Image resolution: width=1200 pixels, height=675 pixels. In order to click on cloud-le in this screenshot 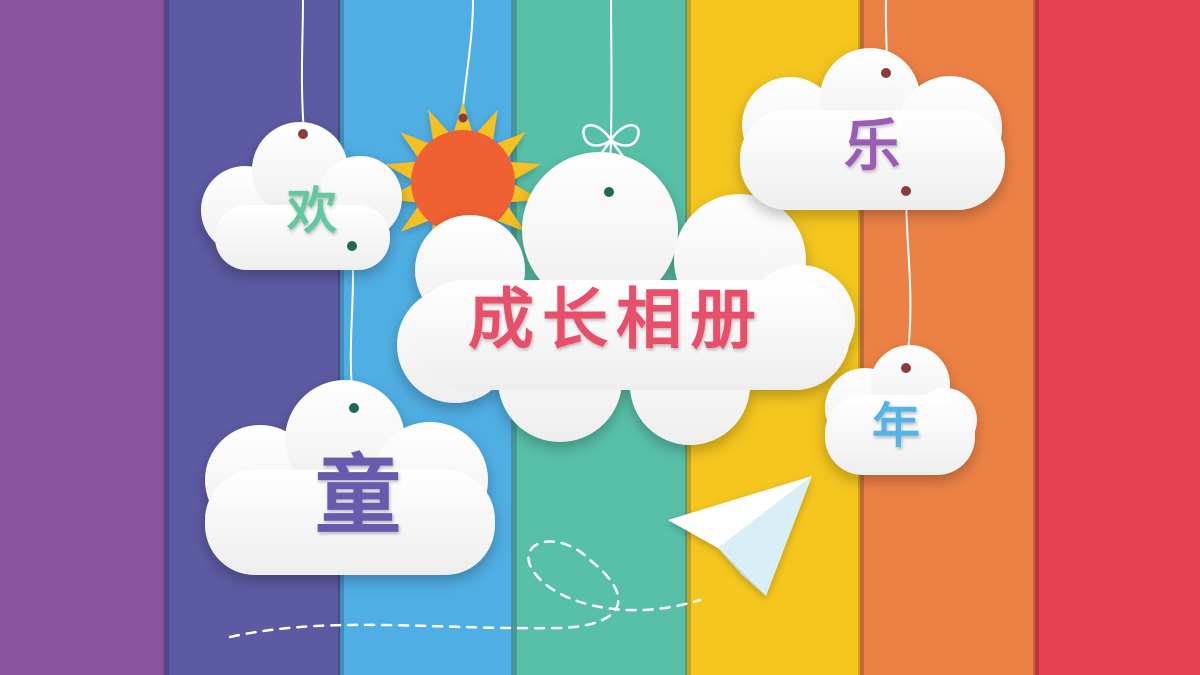, I will do `click(872, 129)`.